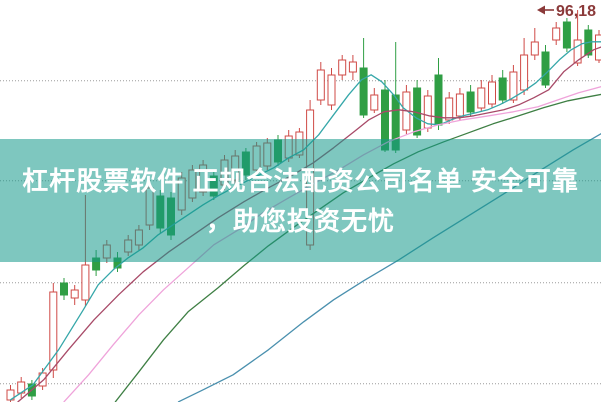 The image size is (601, 402). I want to click on price-marker: 96,18, so click(566, 11).